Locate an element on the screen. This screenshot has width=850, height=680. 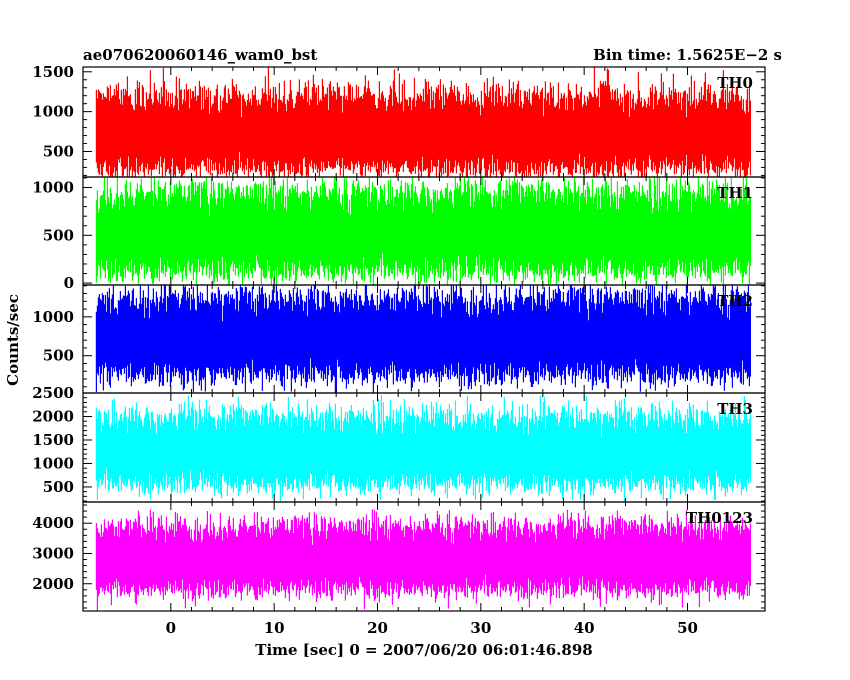
panel-th1: 0 500 1000 TH1 is located at coordinates (399, 234).